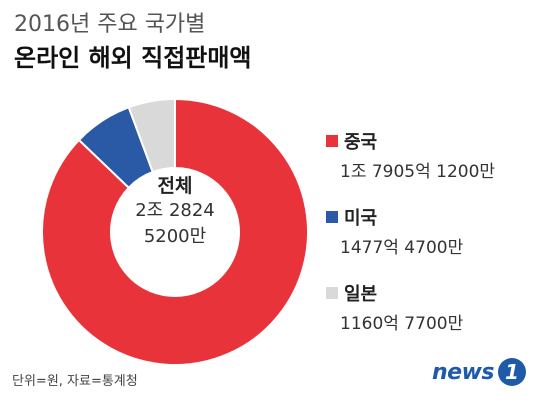 This screenshot has width=560, height=403. Describe the element at coordinates (133, 58) in the screenshot. I see `chart-title-line2: 온라인 해외 직접판매액` at that location.